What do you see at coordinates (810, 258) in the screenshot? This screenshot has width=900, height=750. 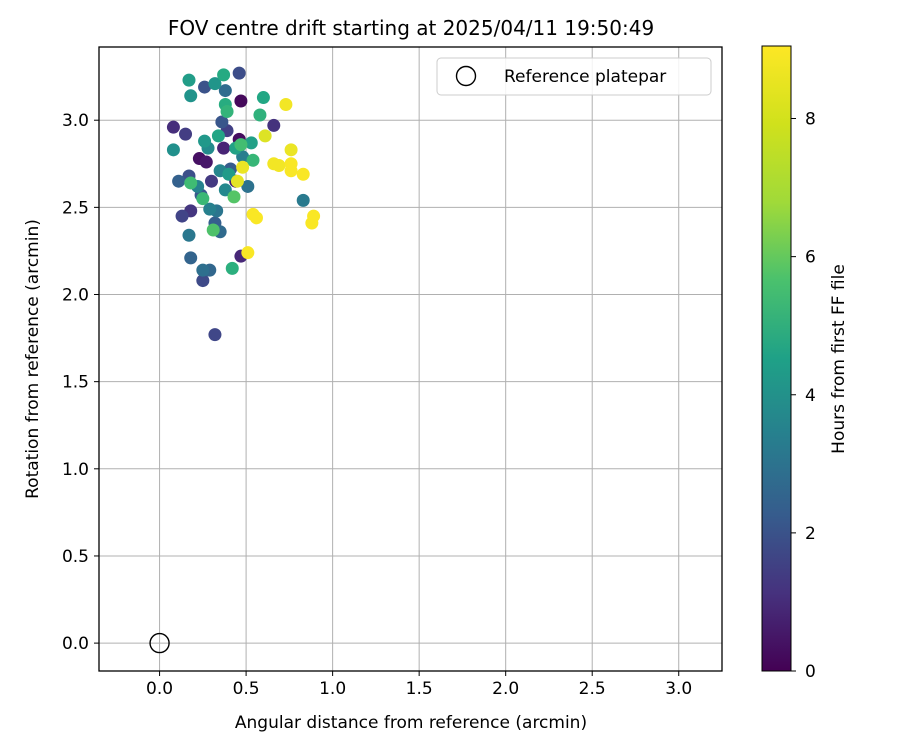 I see `colorbar-tick-label: 6` at bounding box center [810, 258].